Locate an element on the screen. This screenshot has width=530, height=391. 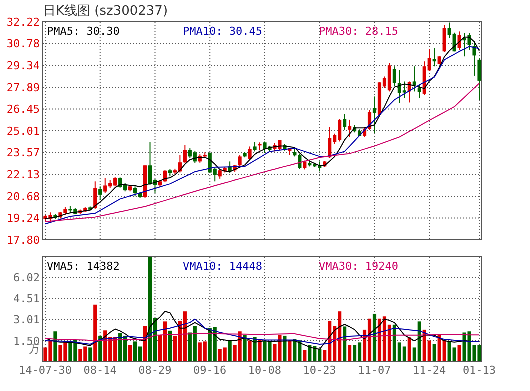
x-tick-label: 14-07-30 is located at coordinates (45, 370).